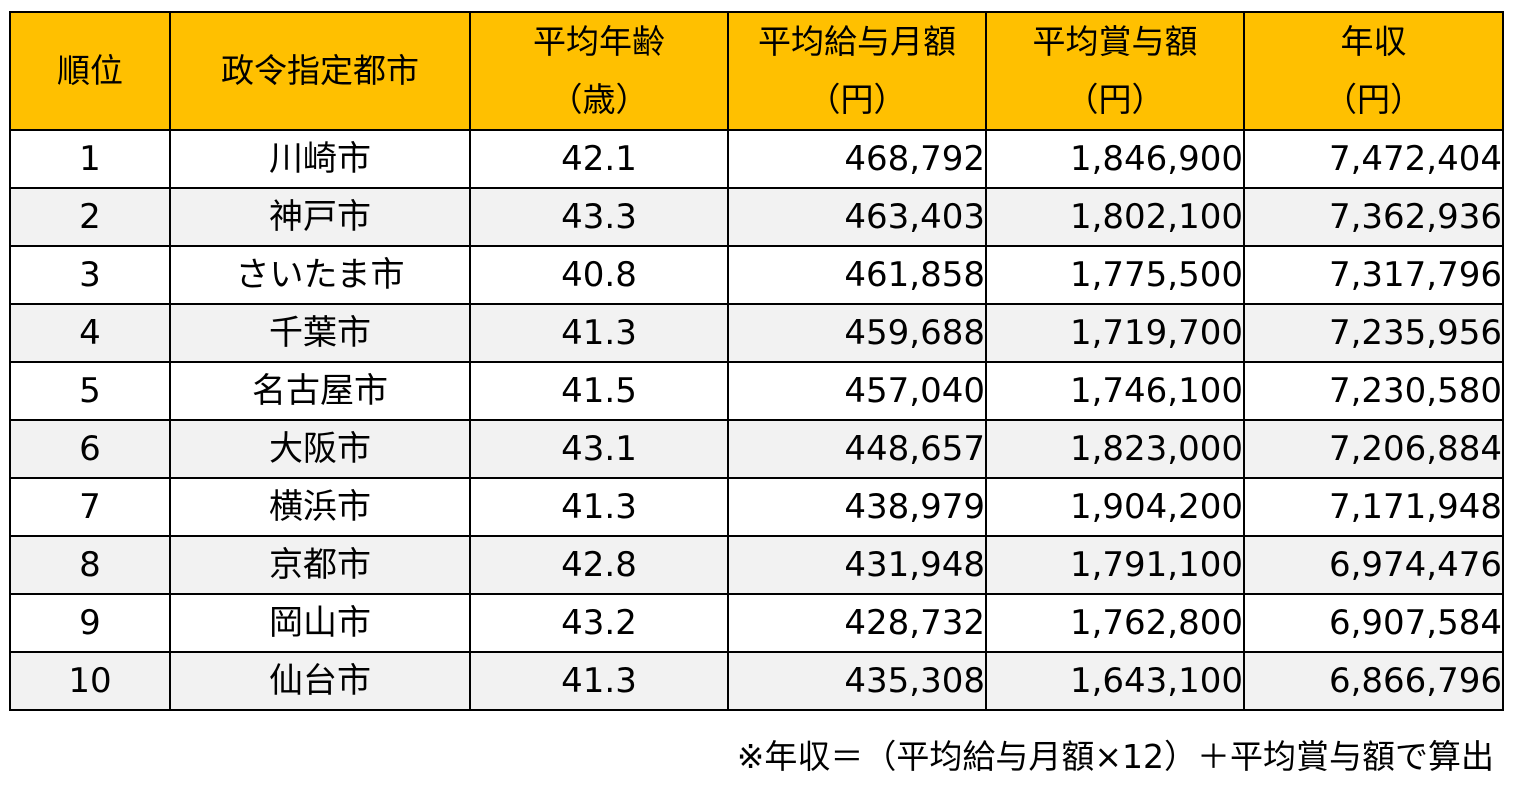 This screenshot has height=786, width=1516. Describe the element at coordinates (90, 217) in the screenshot. I see `rank-cell: 2` at that location.